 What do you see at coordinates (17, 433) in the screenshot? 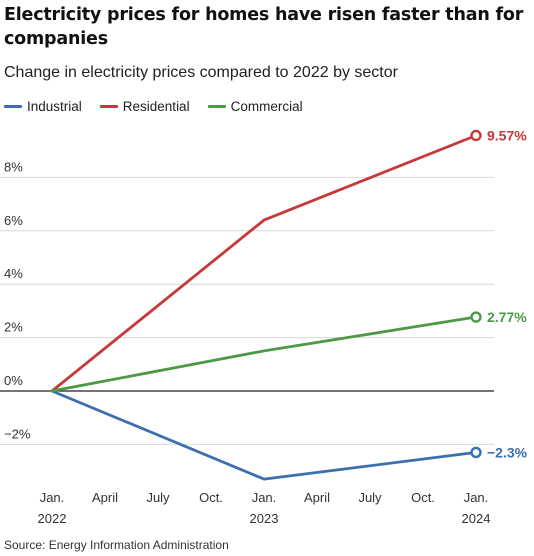
I see `y-tick-label: −2%` at bounding box center [17, 433].